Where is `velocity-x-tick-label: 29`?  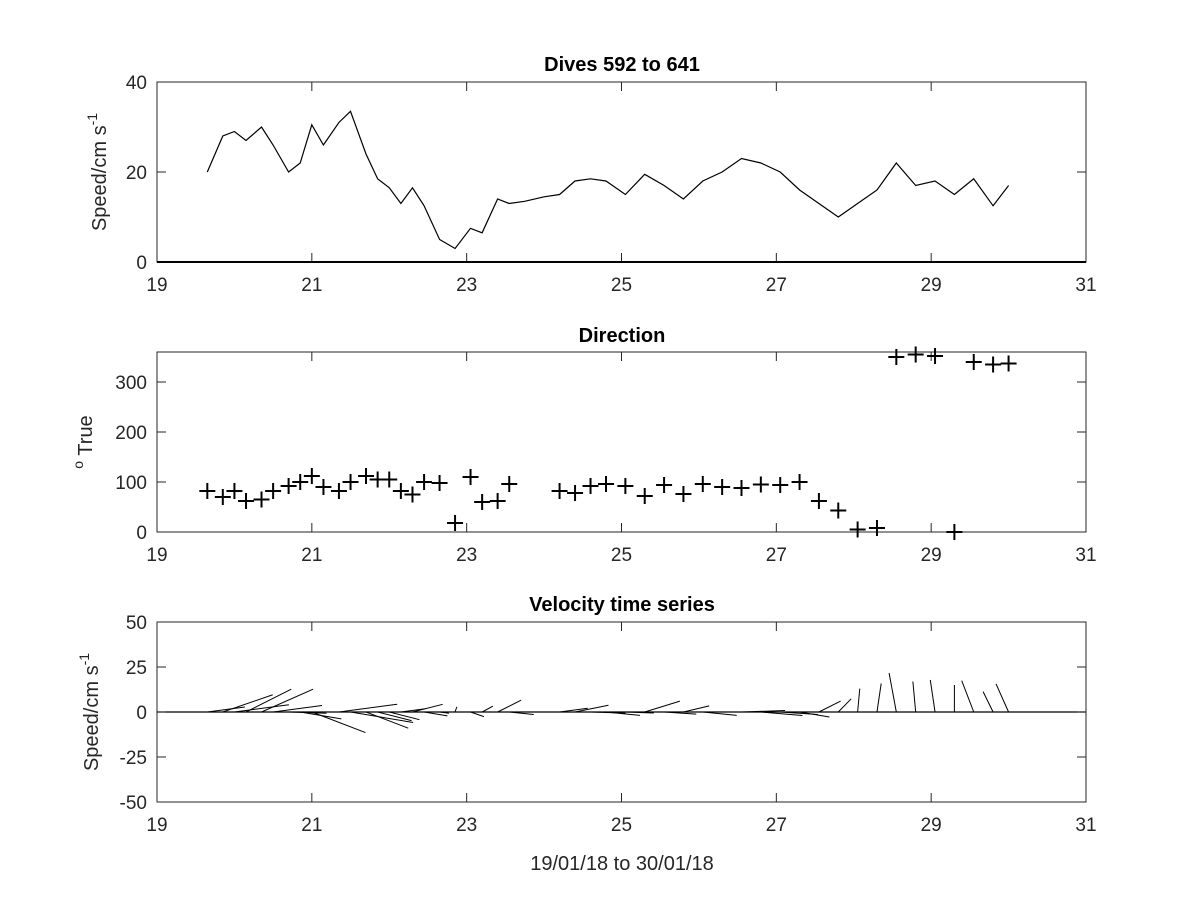
velocity-x-tick-label: 29 is located at coordinates (931, 825).